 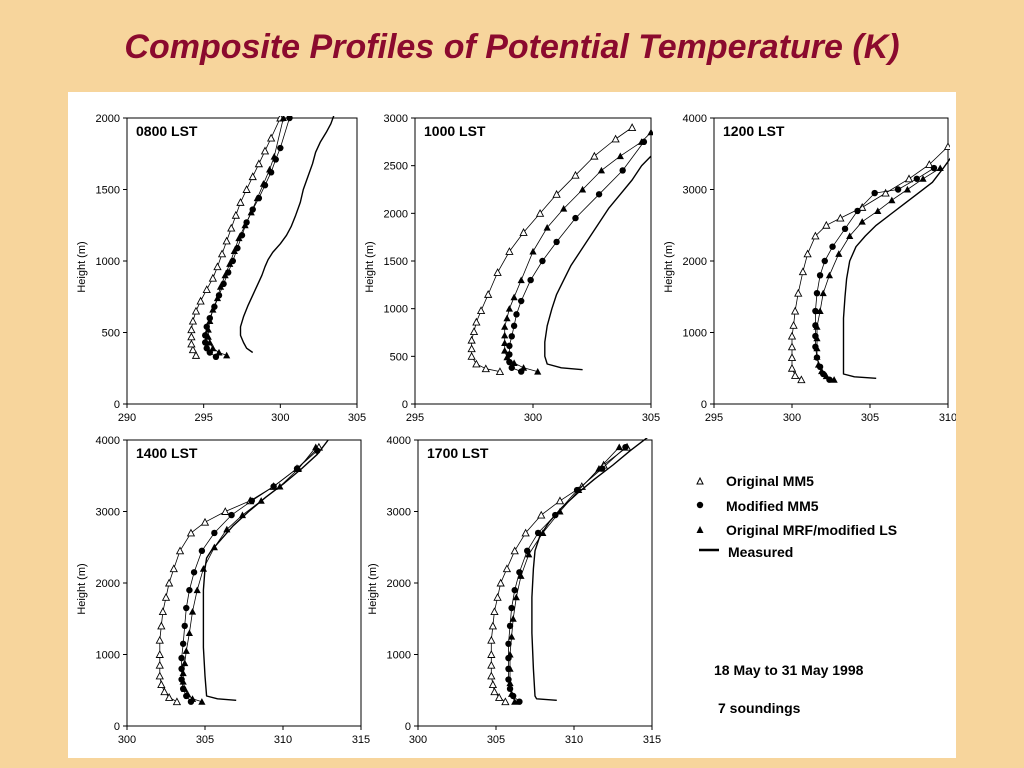 What do you see at coordinates (203, 418) in the screenshot?
I see `x-tick-label: 295` at bounding box center [203, 418].